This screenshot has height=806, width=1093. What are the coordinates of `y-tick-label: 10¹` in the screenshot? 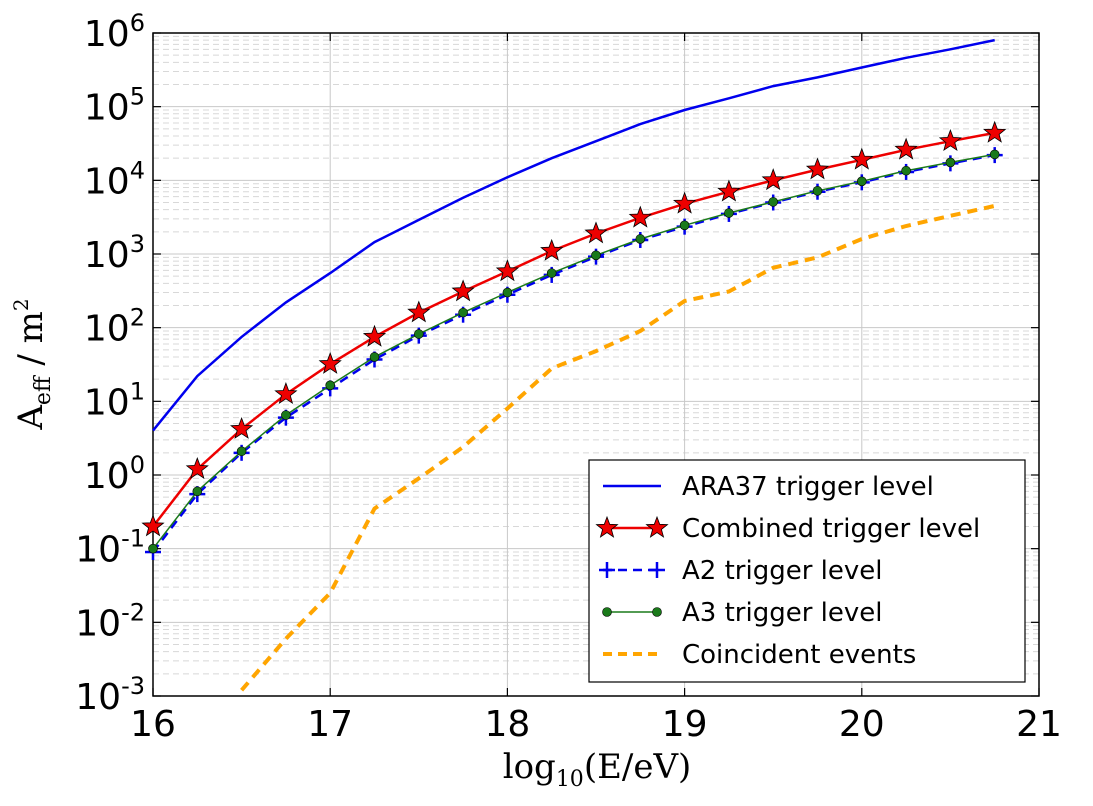 It's located at (114, 400).